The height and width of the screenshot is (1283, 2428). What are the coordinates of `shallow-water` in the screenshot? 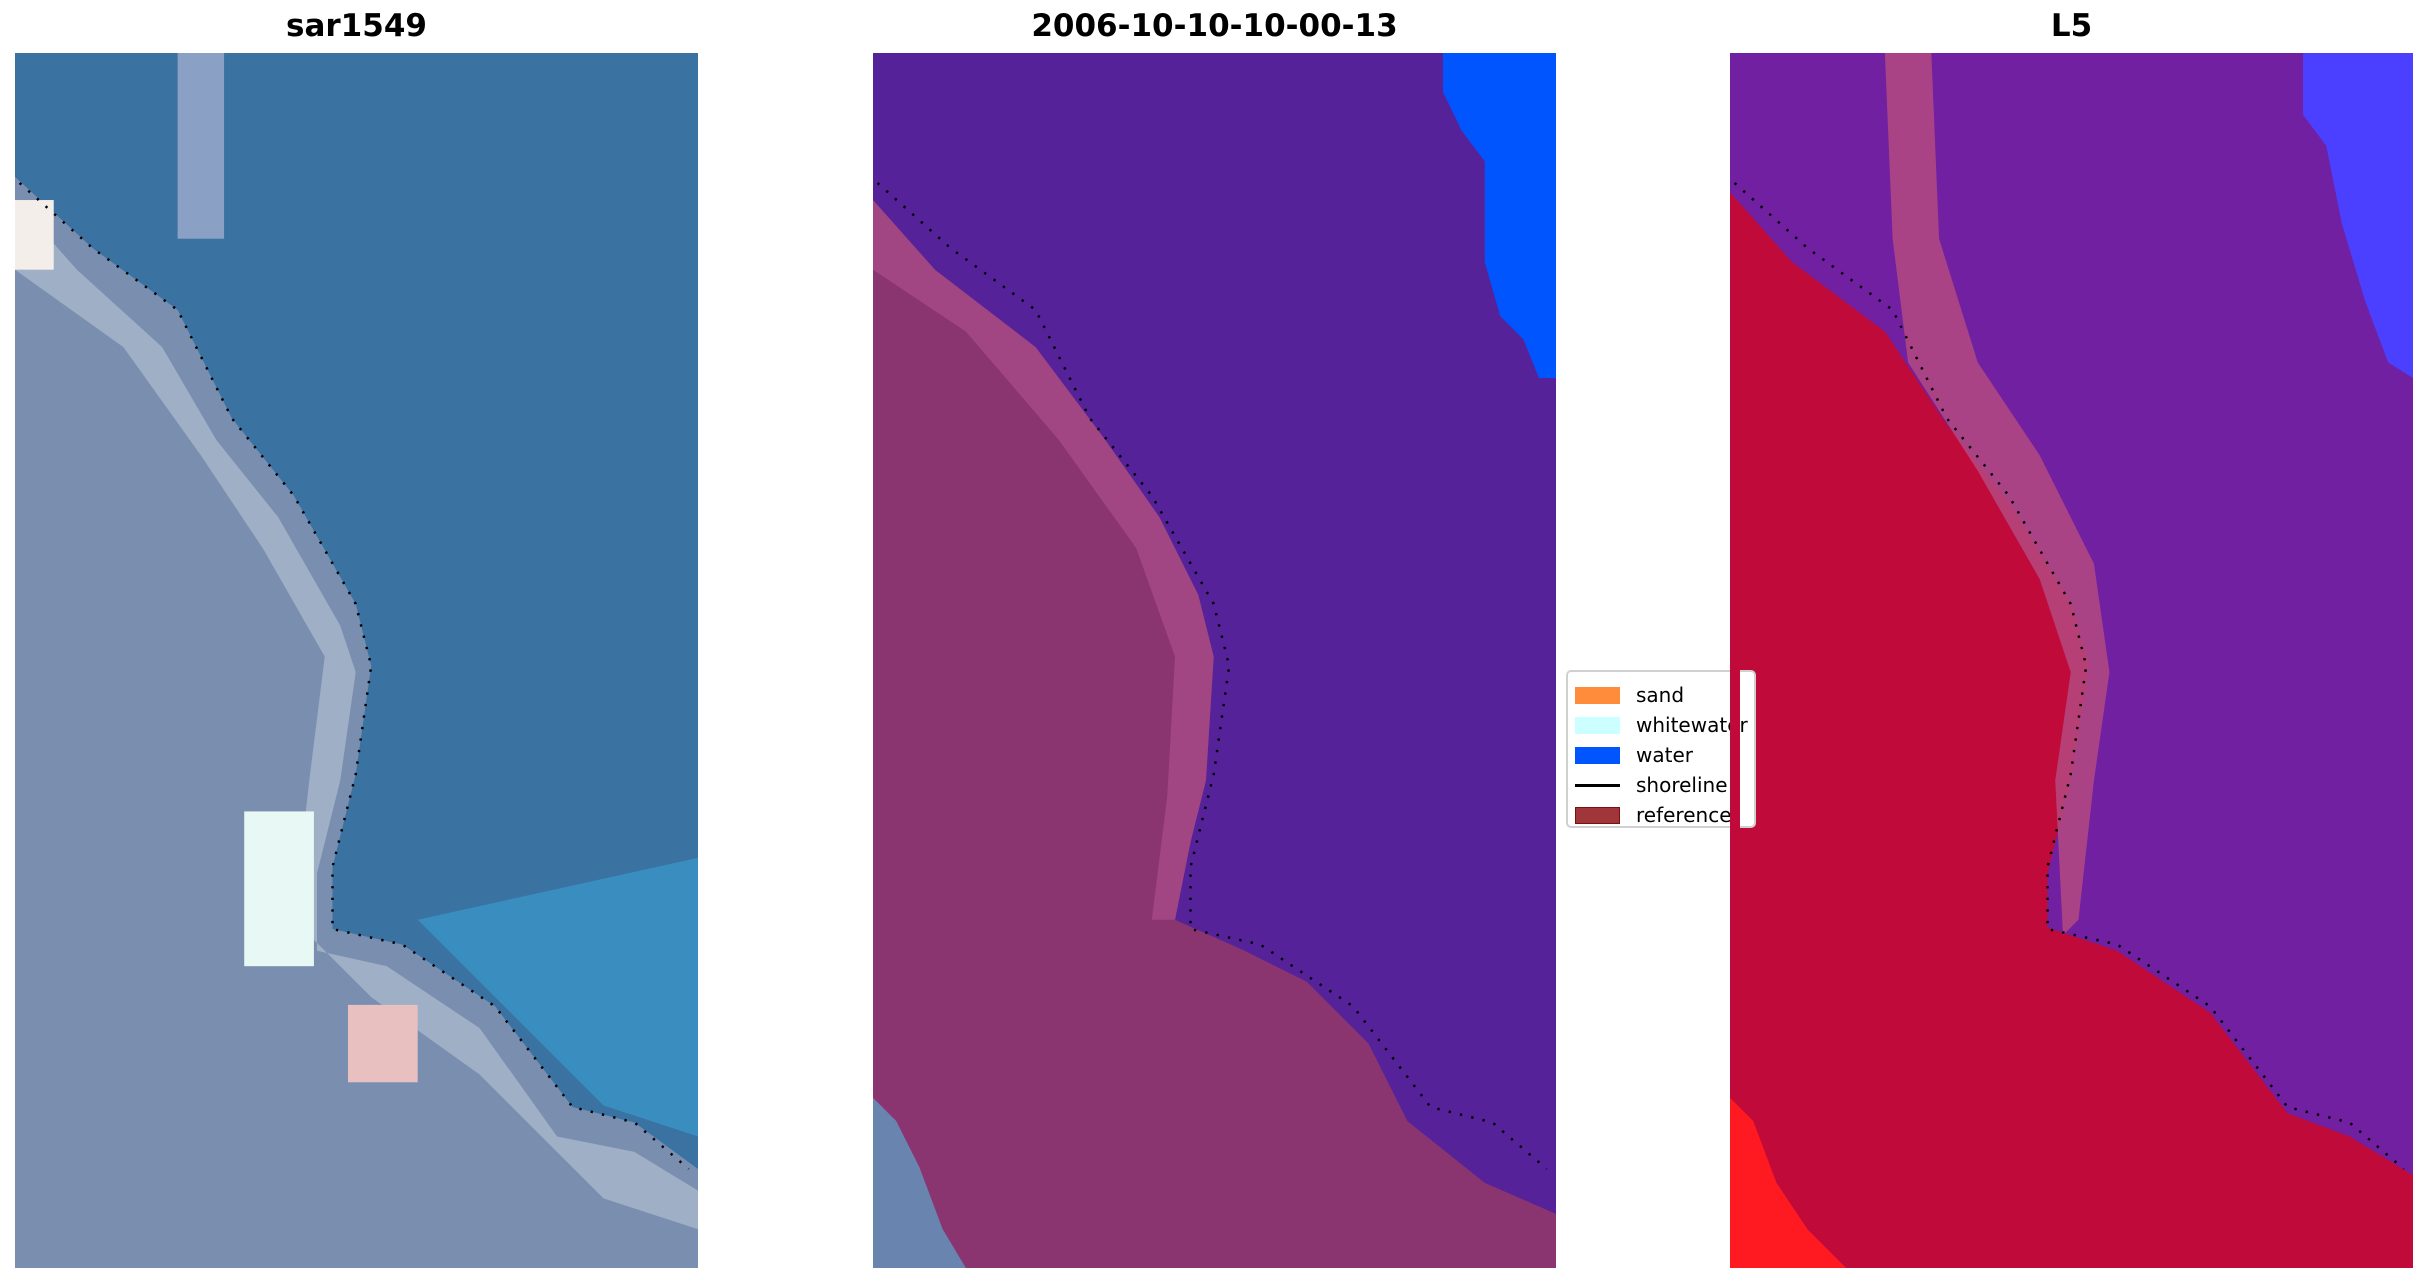 It's located at (557, 997).